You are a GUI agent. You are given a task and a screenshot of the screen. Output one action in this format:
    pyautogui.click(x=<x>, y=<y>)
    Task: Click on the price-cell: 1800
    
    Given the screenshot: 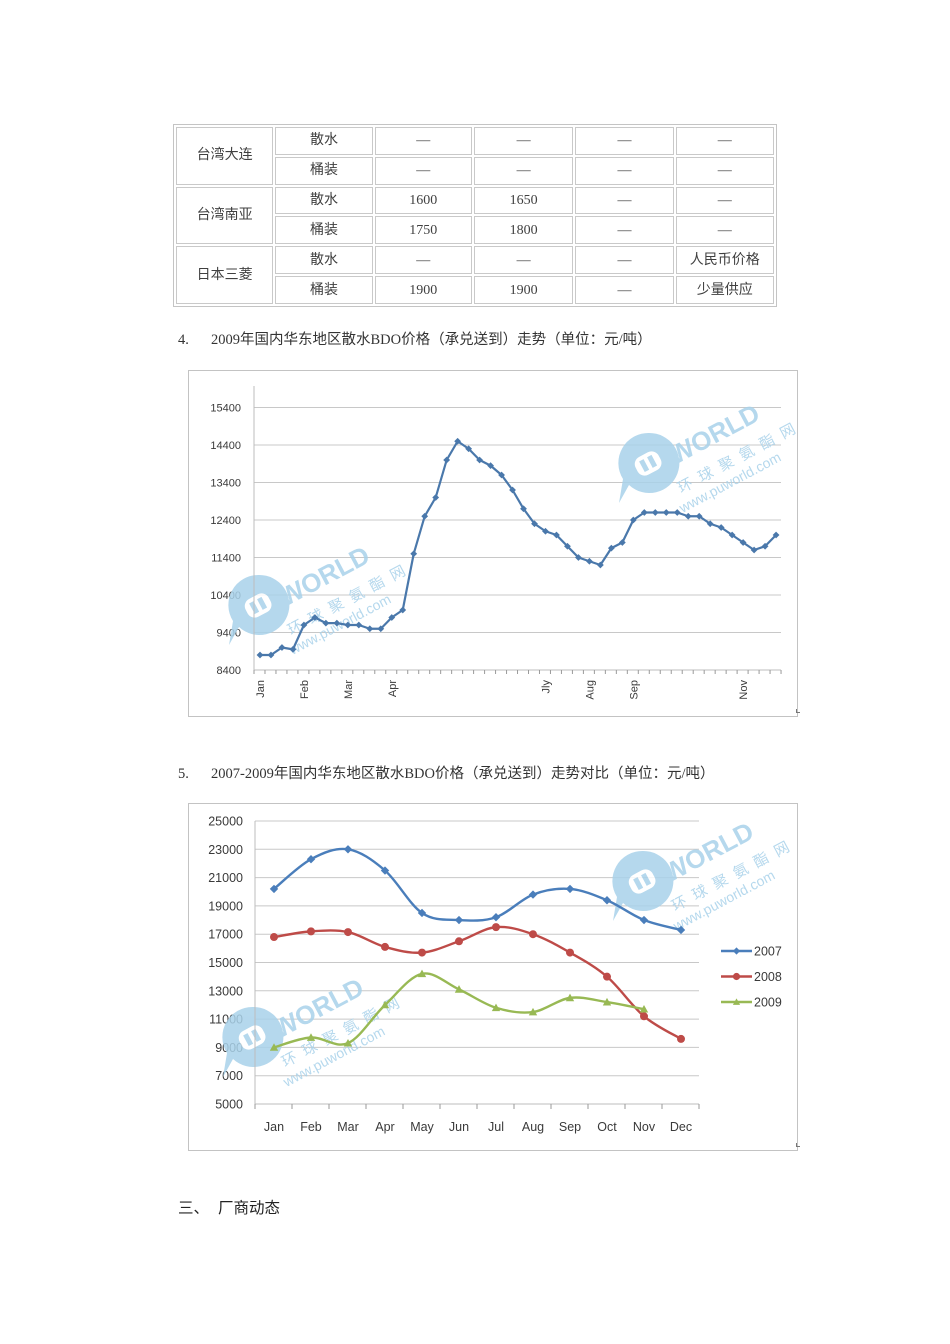 What is the action you would take?
    pyautogui.click(x=523, y=230)
    